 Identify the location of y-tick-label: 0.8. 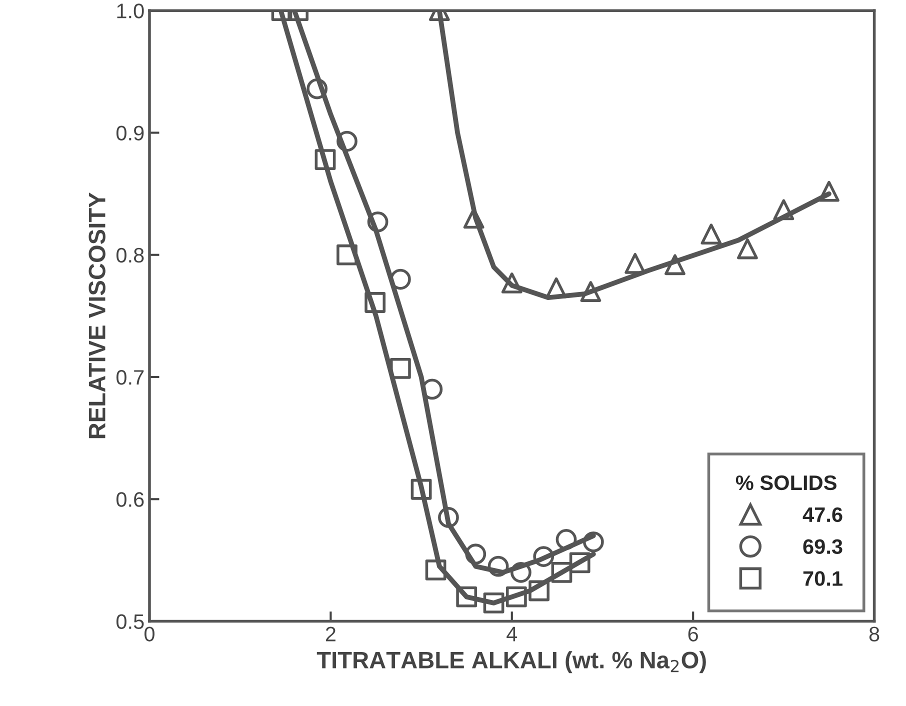
(130, 255).